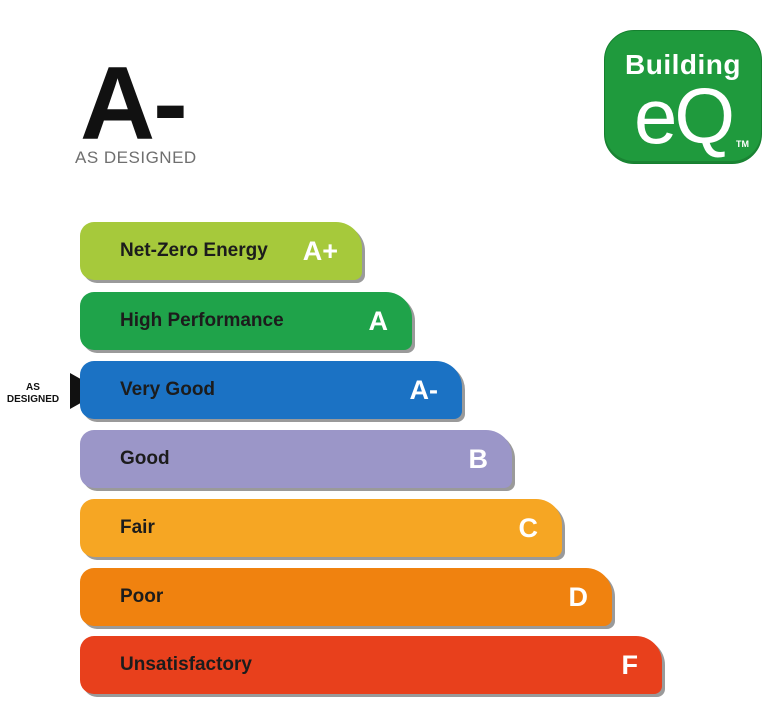  I want to click on marker-line-2: DESIGNED, so click(33, 399).